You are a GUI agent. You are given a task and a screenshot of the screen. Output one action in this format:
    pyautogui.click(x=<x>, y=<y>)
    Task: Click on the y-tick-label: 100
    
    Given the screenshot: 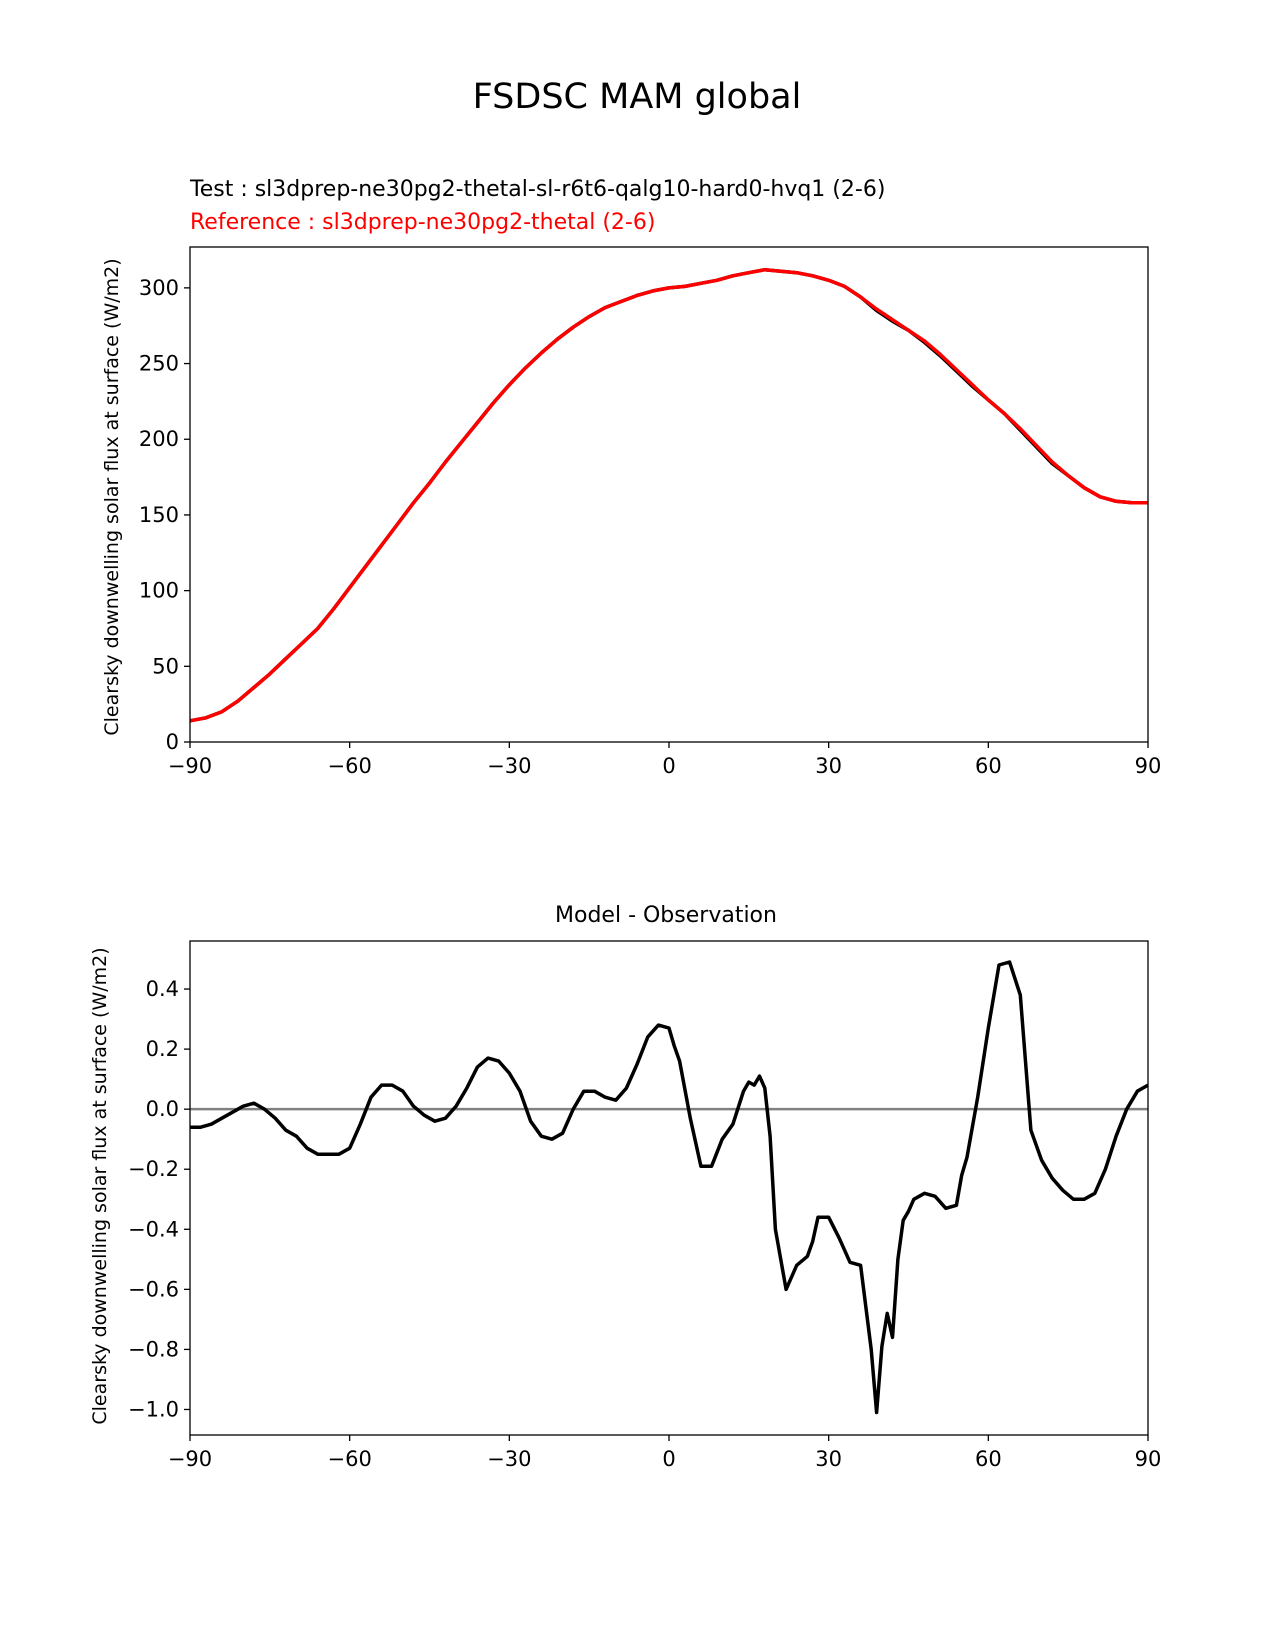 What is the action you would take?
    pyautogui.click(x=159, y=591)
    